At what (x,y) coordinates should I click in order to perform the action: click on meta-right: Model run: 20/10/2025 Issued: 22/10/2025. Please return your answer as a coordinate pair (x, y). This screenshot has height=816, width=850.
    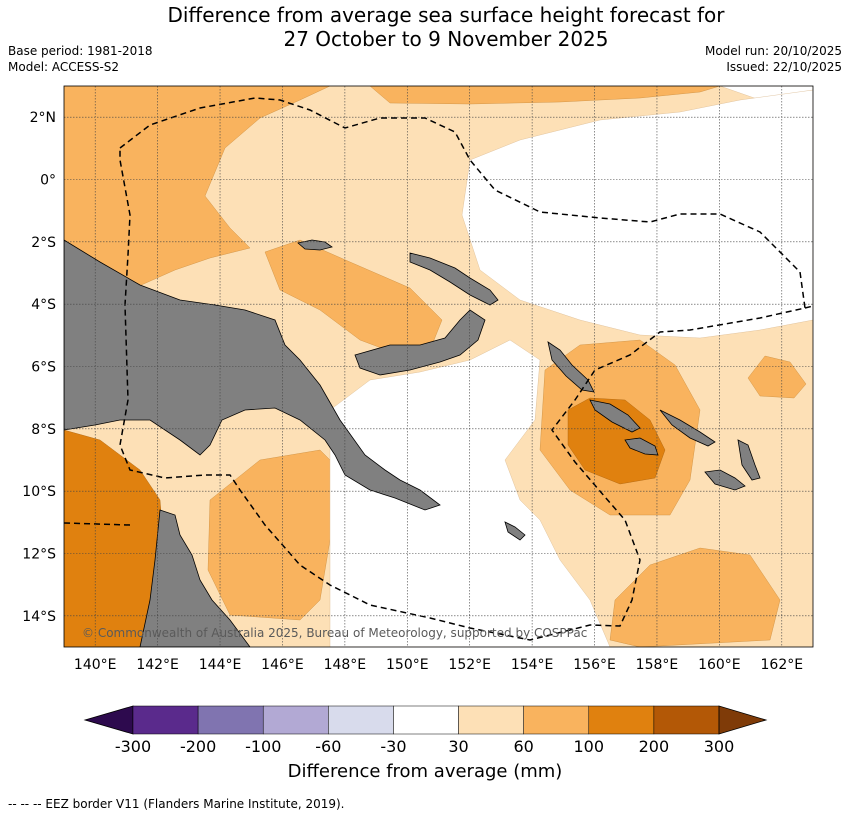
    Looking at the image, I should click on (773, 59).